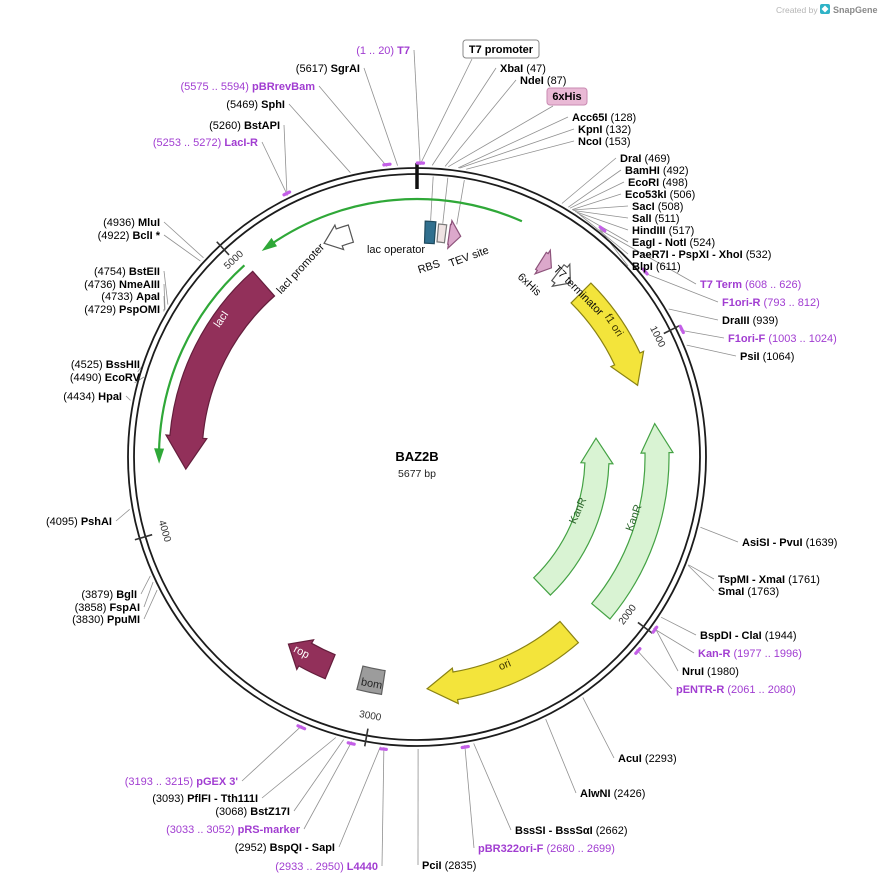 The height and width of the screenshot is (883, 881). I want to click on boxed-label-t7-promoter: T7 promoter, so click(501, 50).